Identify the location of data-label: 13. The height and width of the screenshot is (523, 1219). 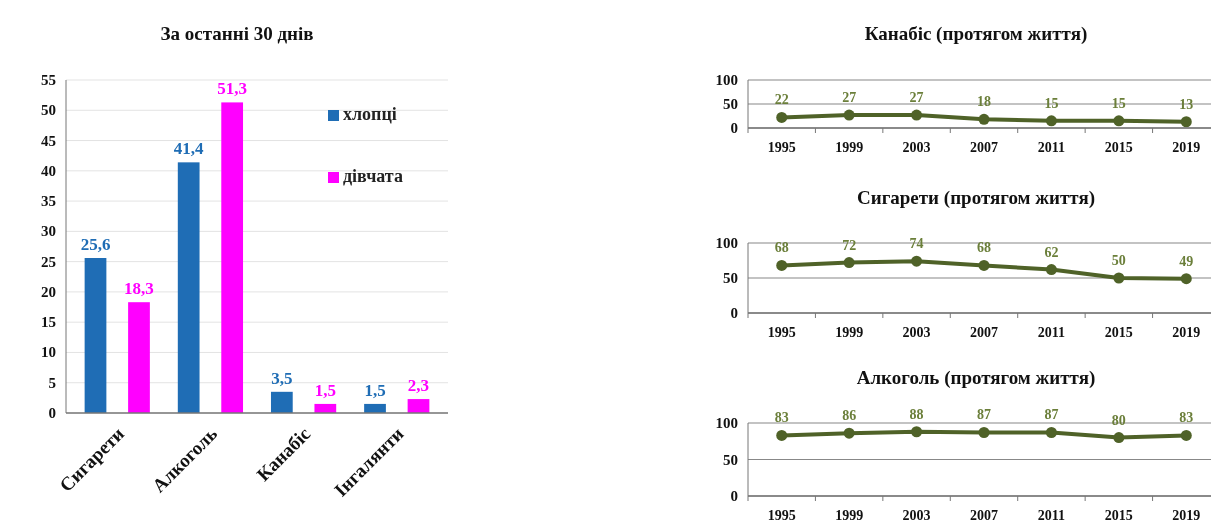
(1186, 104).